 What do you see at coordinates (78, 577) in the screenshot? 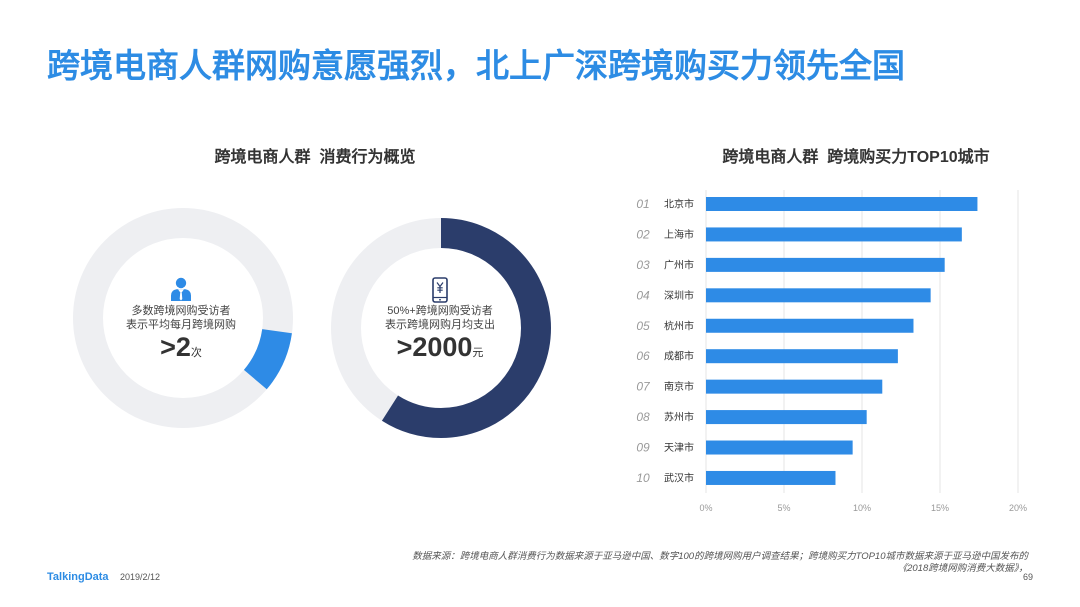
I see `talkingdata-logo: TalkingData` at bounding box center [78, 577].